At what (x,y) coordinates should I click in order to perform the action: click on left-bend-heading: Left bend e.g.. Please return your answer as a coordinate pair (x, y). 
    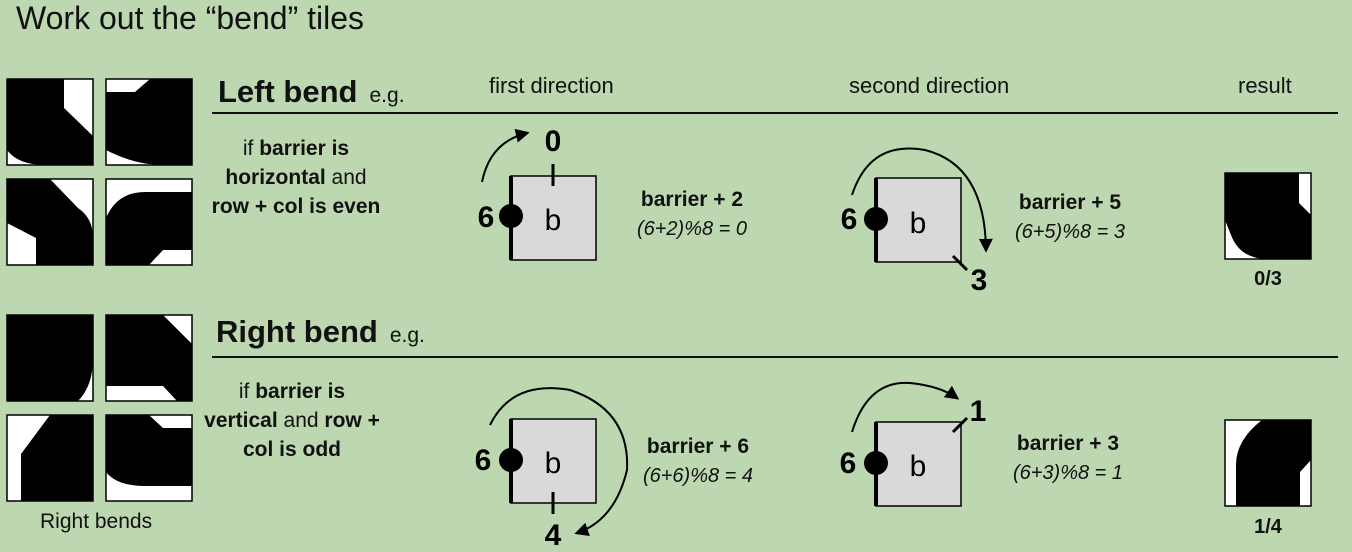
    Looking at the image, I should click on (311, 92).